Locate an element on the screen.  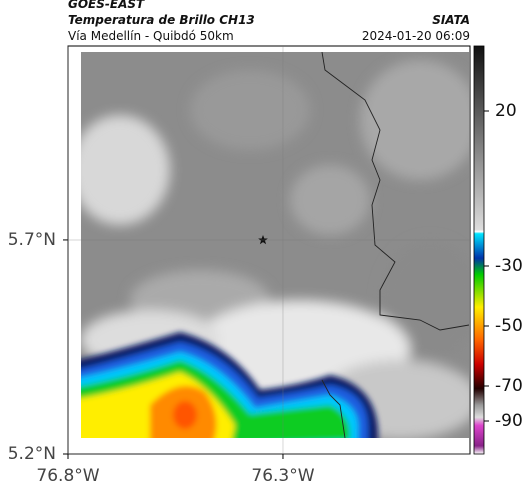
lat-tick-label: 5.2°N is located at coordinates (32, 454).